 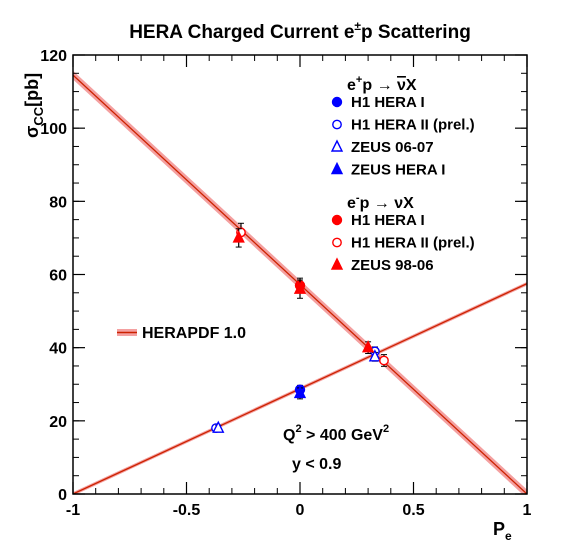 What do you see at coordinates (62, 495) in the screenshot?
I see `y-tick-label: 0` at bounding box center [62, 495].